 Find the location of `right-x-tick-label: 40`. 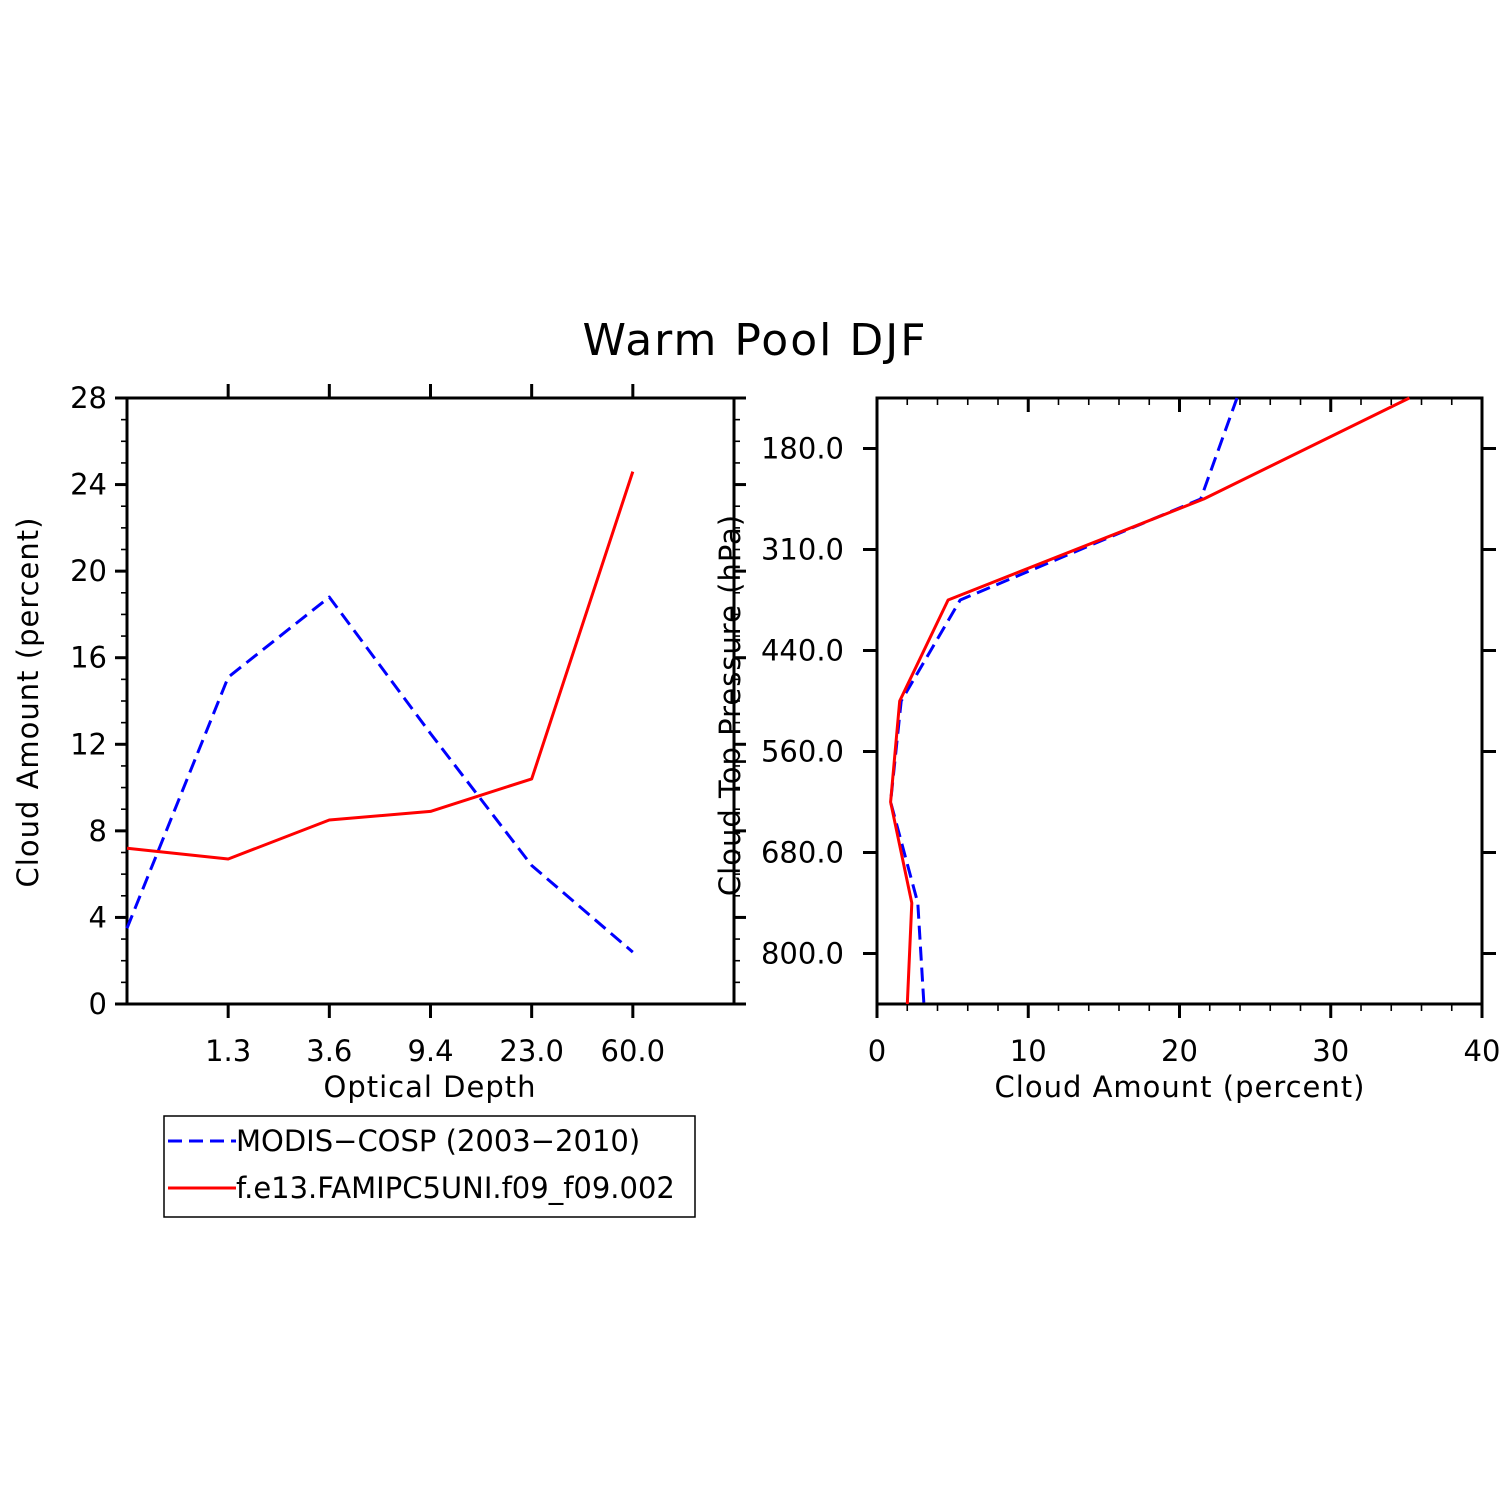

right-x-tick-label: 40 is located at coordinates (1482, 1051).